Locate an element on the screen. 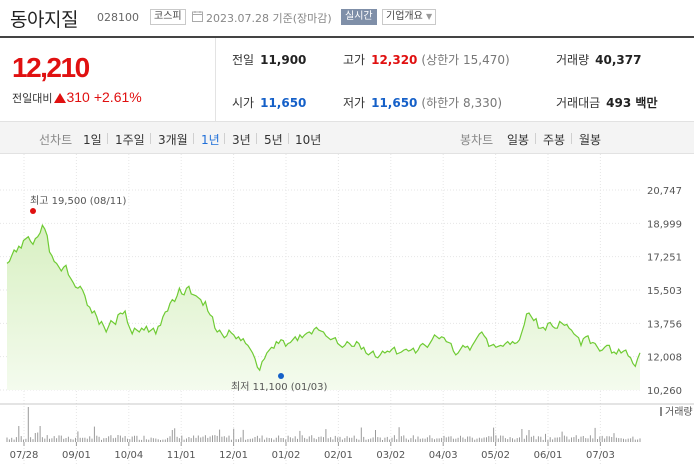 The image size is (694, 473). stat-volume: 거래량 40,377 is located at coordinates (598, 59).